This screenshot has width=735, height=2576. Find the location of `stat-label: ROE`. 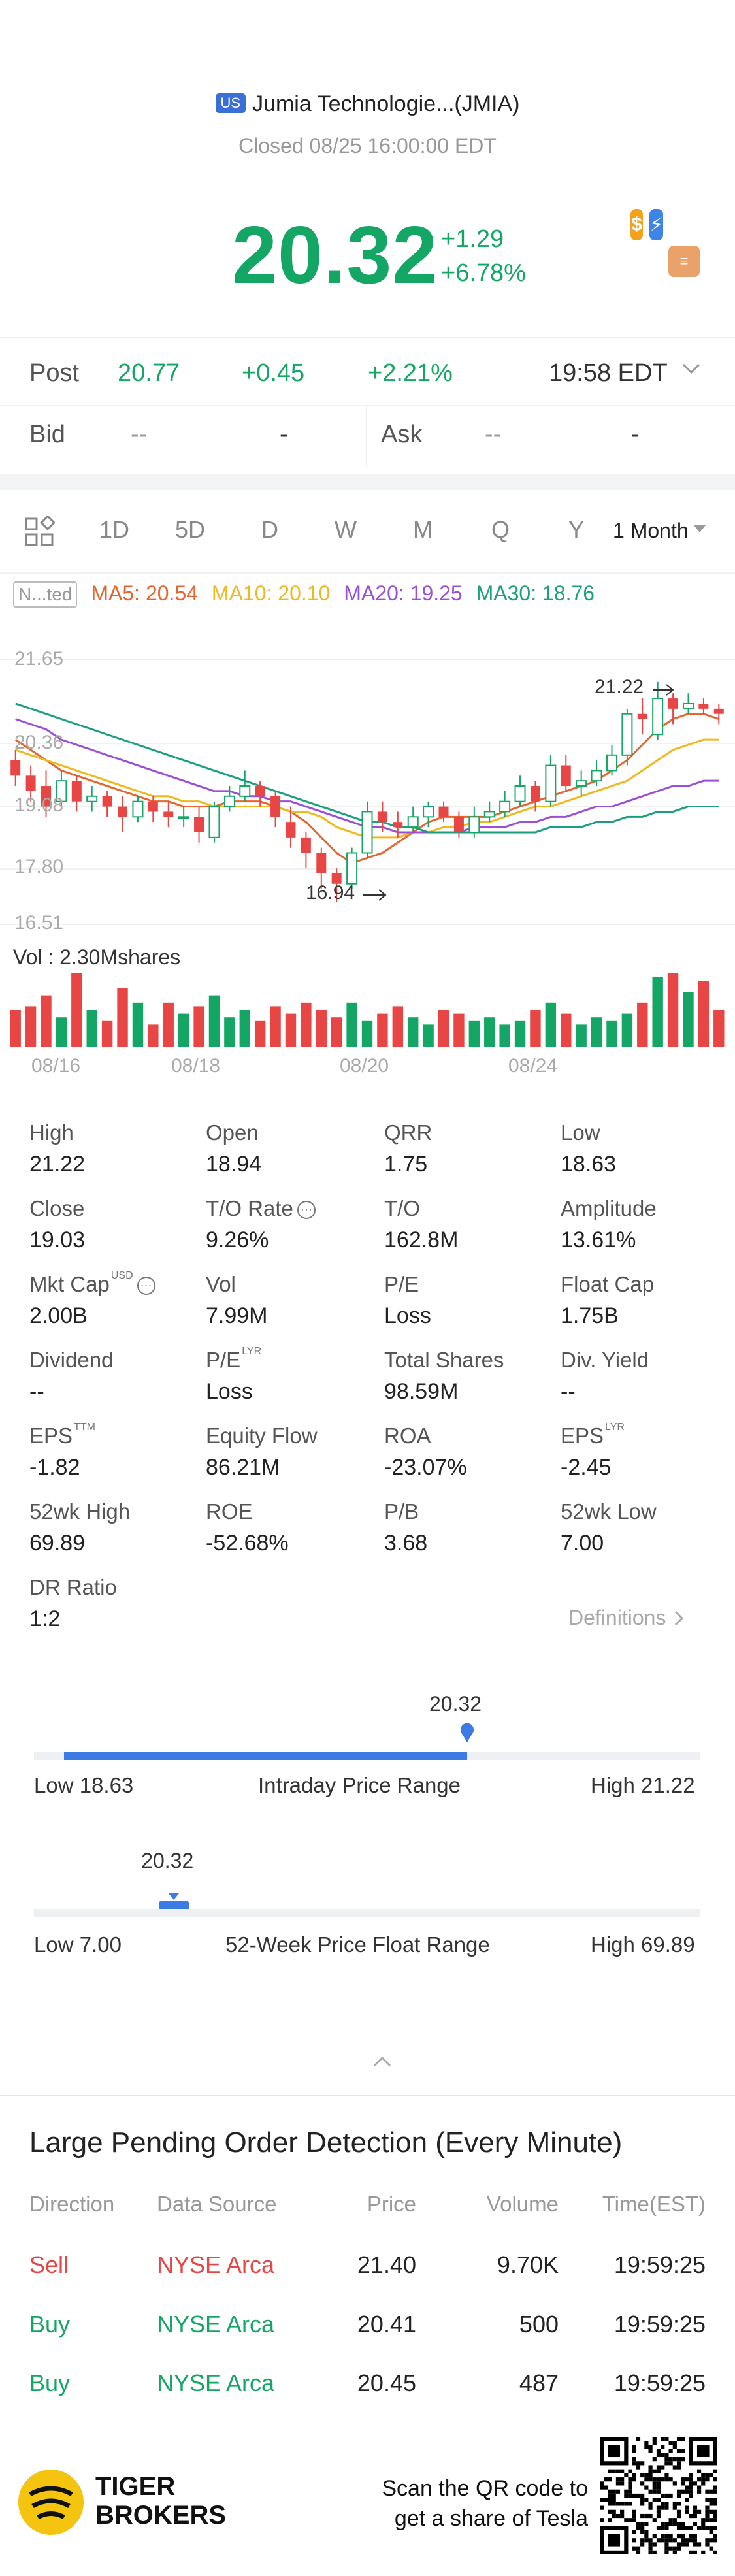

stat-label: ROE is located at coordinates (229, 1511).